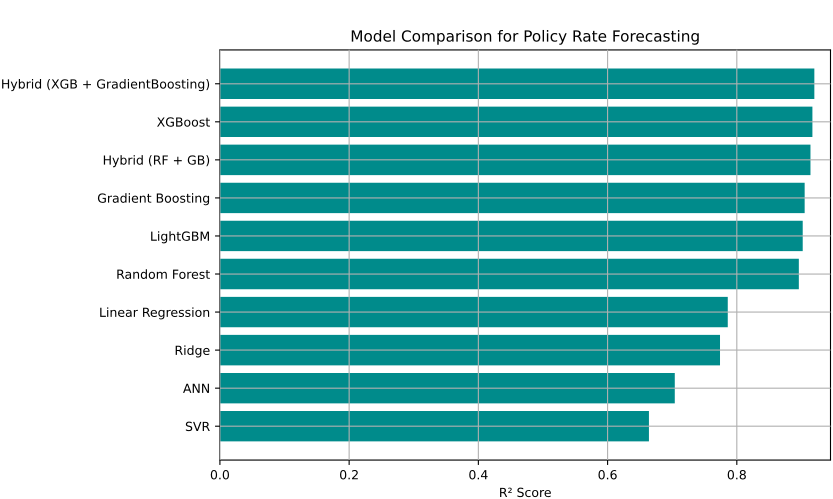 The image size is (833, 499). What do you see at coordinates (180, 237) in the screenshot?
I see `y-tick-label: LightGBM` at bounding box center [180, 237].